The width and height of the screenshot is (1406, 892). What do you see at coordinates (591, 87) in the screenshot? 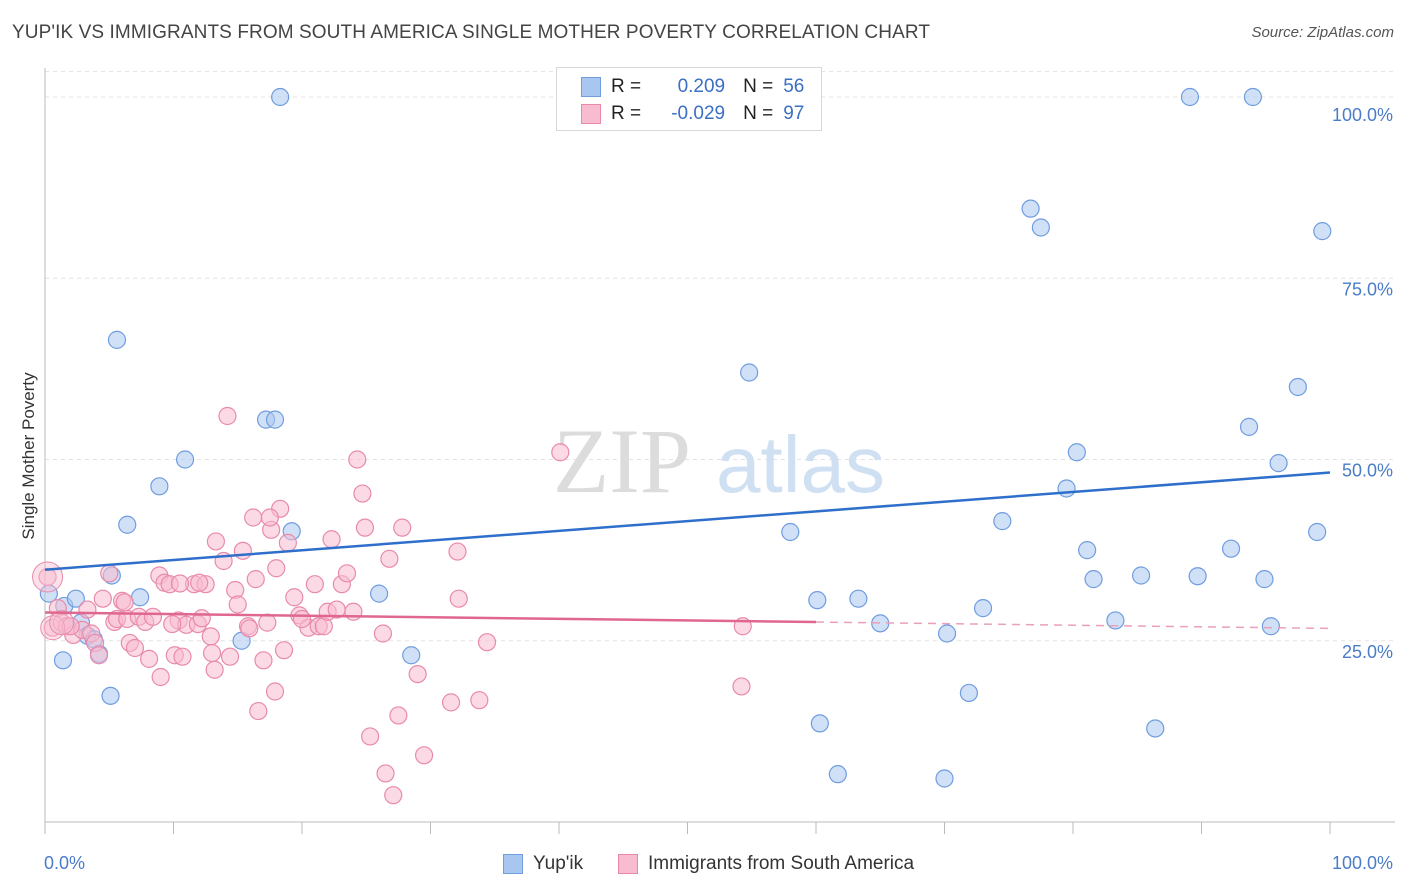
I see `legend-swatch-yupik` at bounding box center [591, 87].